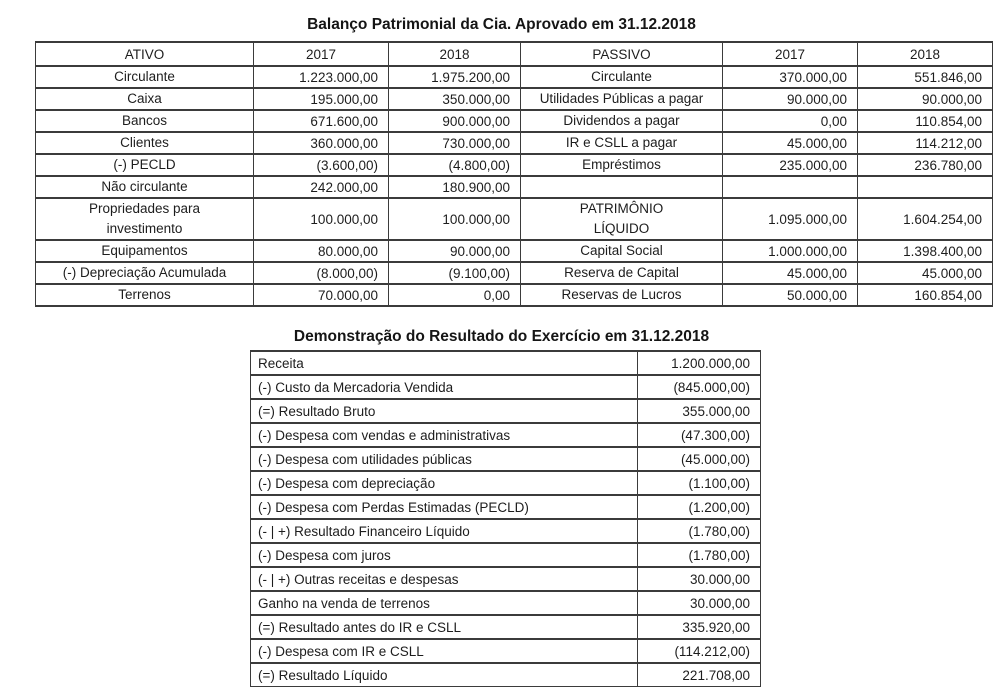 This screenshot has width=1003, height=687. I want to click on ativo-2018-cell: (9.100,00), so click(454, 273).